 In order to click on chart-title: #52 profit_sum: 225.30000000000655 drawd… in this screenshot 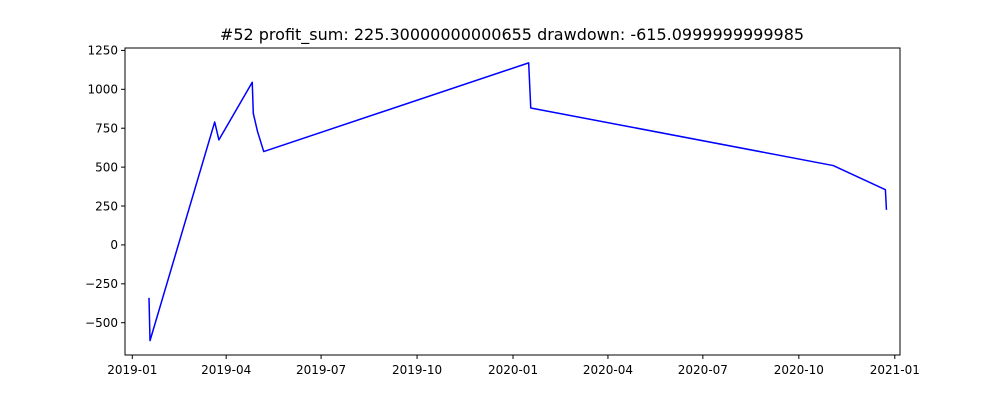, I will do `click(512, 35)`.